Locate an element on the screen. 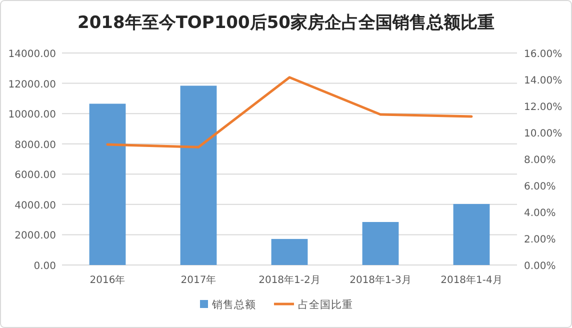  y2-tick-label: 0.00% is located at coordinates (540, 266).